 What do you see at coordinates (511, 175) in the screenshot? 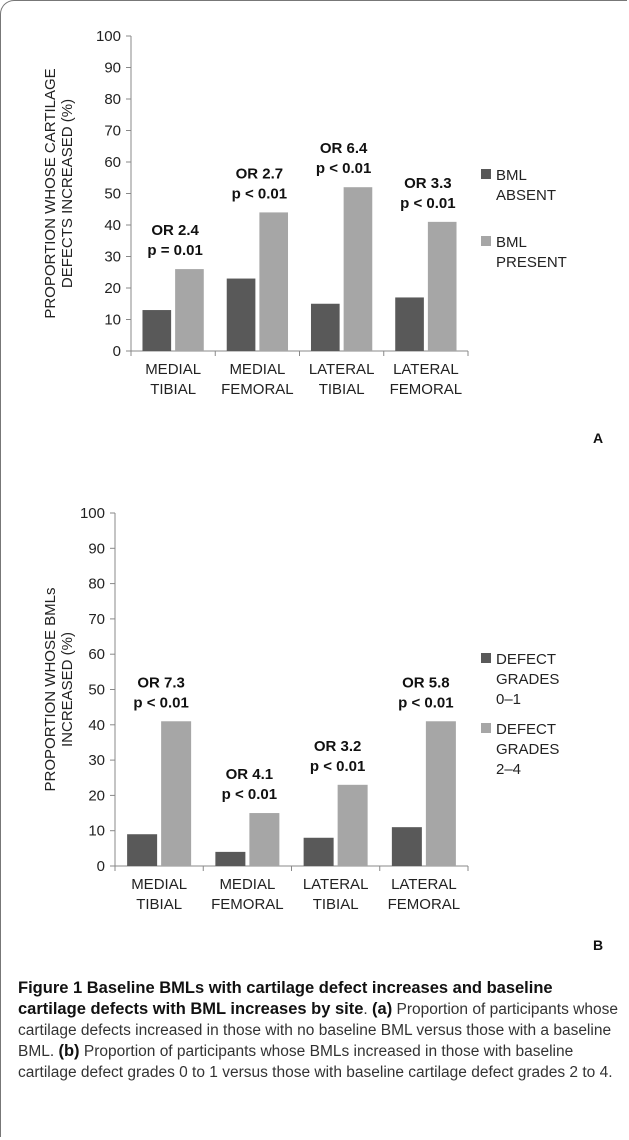
I see `legend-label: BML` at bounding box center [511, 175].